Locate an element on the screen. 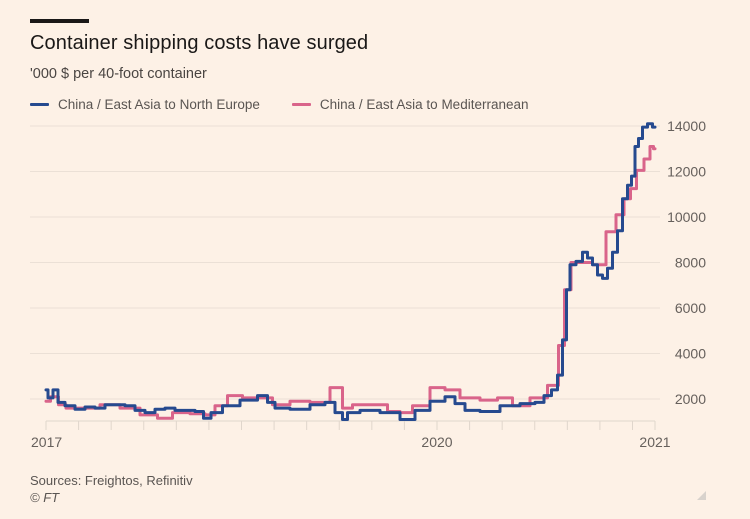 This screenshot has height=519, width=750. y-tick-label: 4000 is located at coordinates (690, 354).